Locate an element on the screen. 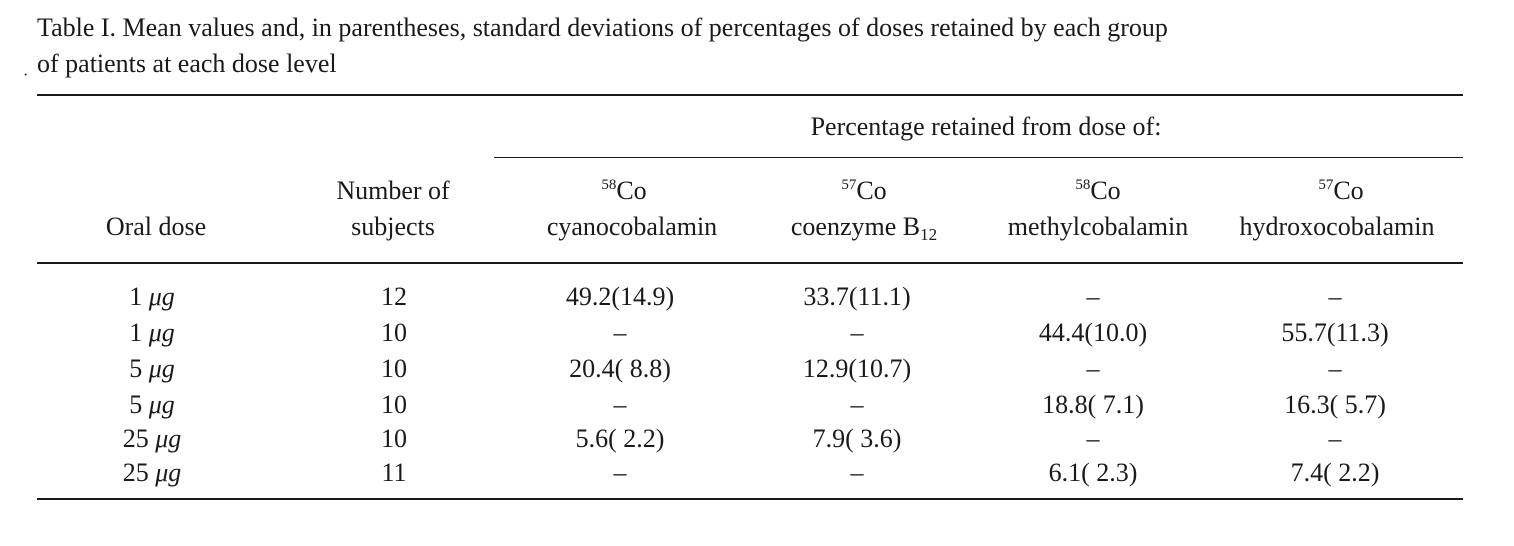 The height and width of the screenshot is (546, 1514). cell-cyanocobalamin: 49.2(14.9) is located at coordinates (620, 296).